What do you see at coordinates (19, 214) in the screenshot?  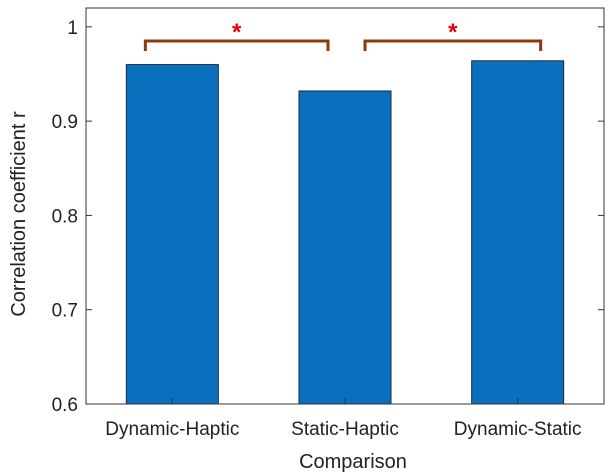 I see `y-axis-label: Correlation coefficient r` at bounding box center [19, 214].